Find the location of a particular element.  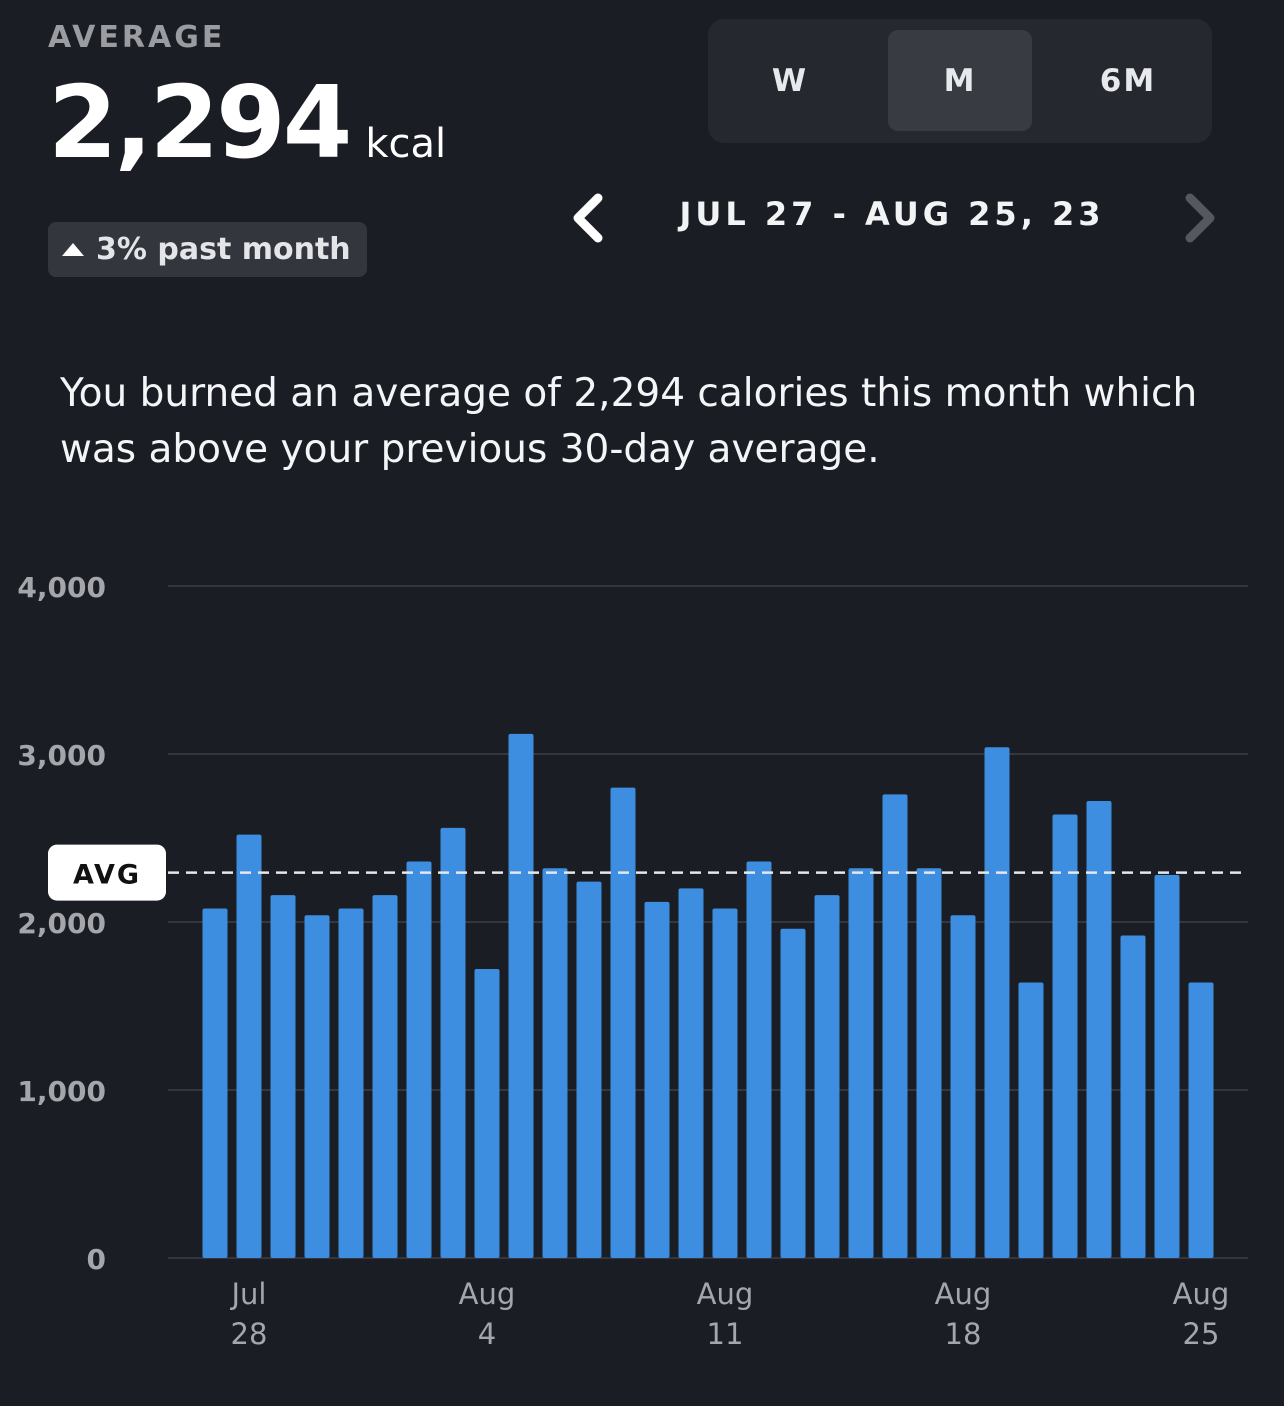

average-badge-label: AVG is located at coordinates (107, 875).